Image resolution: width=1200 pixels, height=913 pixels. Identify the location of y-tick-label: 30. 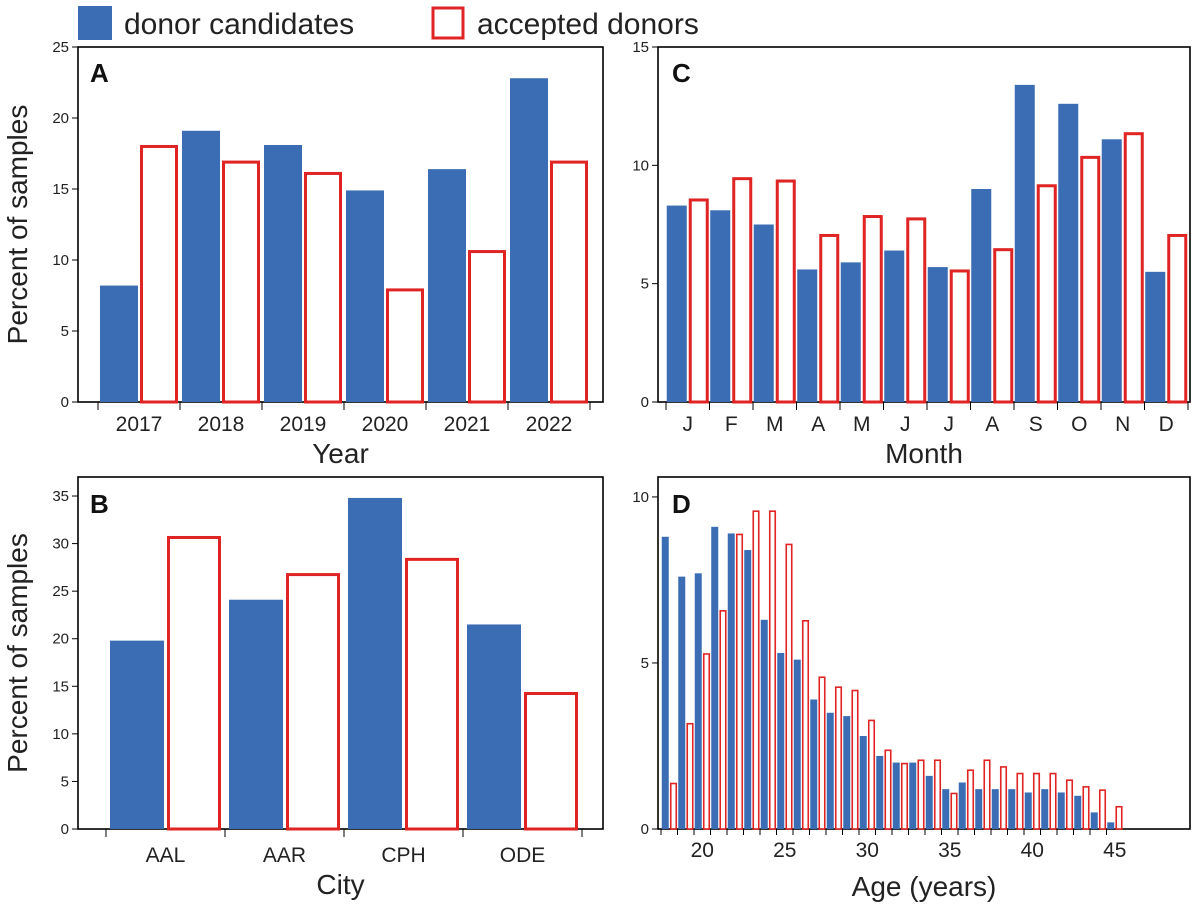
(60, 544).